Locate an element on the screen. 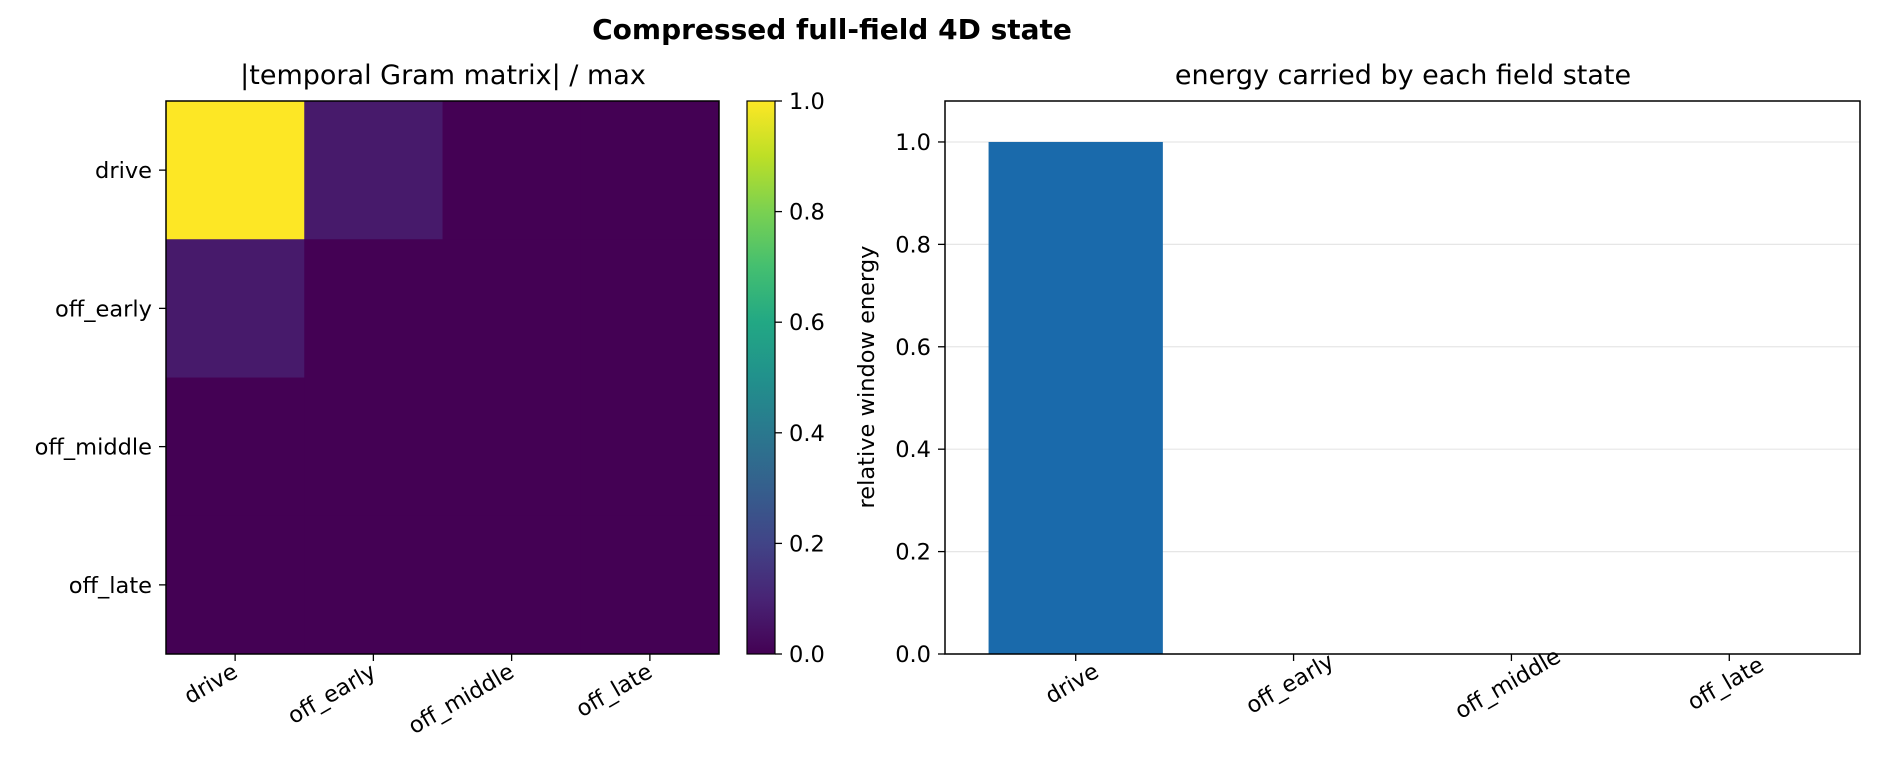 The image size is (1877, 780). heatmap-y-tick-label: off_late is located at coordinates (110, 586).